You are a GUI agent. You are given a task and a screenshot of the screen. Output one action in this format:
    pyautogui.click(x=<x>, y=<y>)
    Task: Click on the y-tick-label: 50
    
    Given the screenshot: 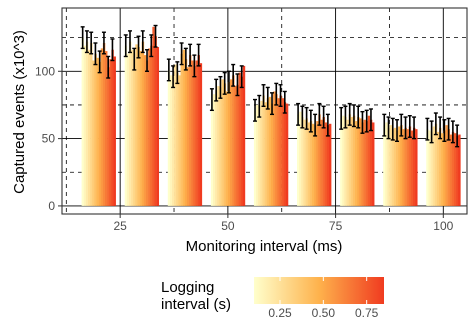 What is the action you would take?
    pyautogui.click(x=49, y=139)
    